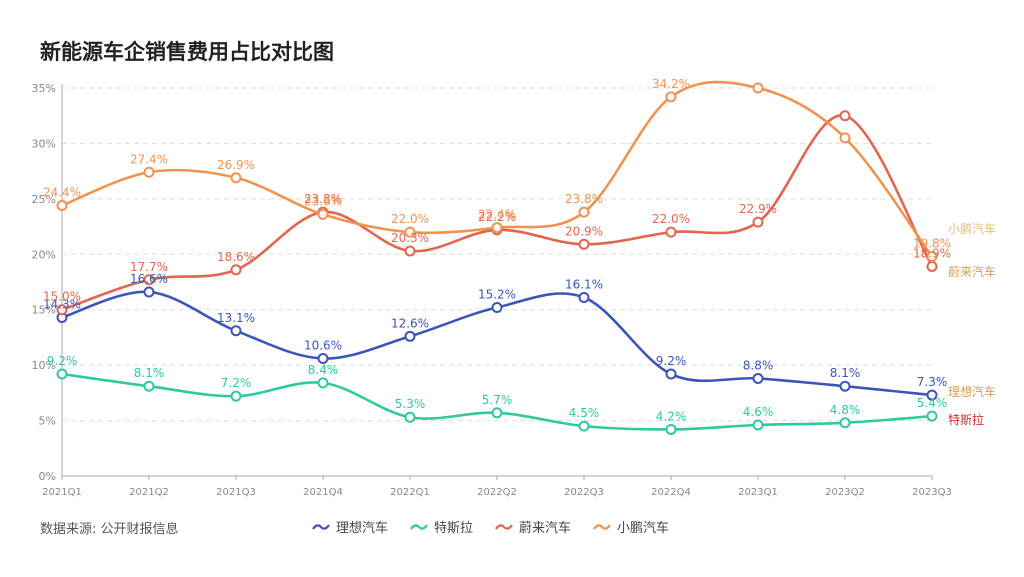 The height and width of the screenshot is (577, 1024). Describe the element at coordinates (323, 370) in the screenshot. I see `data-label: 8.4%` at that location.